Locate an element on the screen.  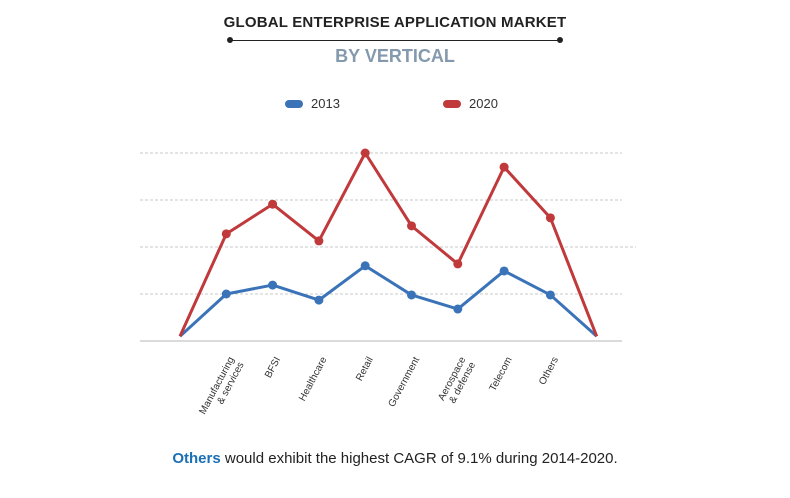
legend-label: 2020 is located at coordinates (483, 103).